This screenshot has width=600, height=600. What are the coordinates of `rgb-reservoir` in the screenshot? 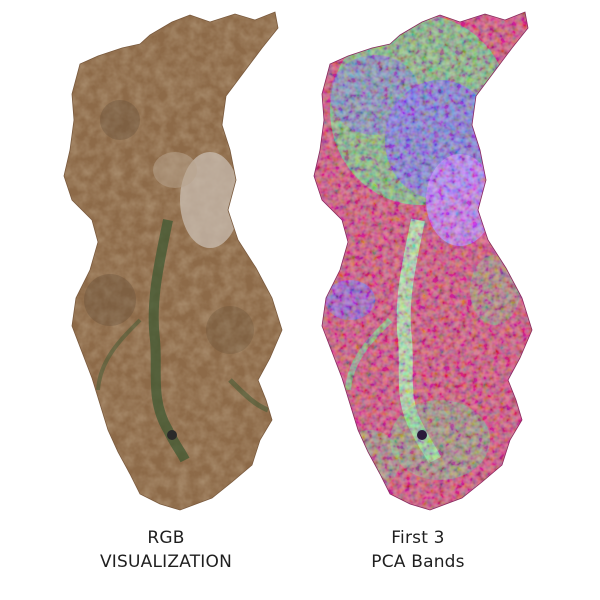 It's located at (172, 435).